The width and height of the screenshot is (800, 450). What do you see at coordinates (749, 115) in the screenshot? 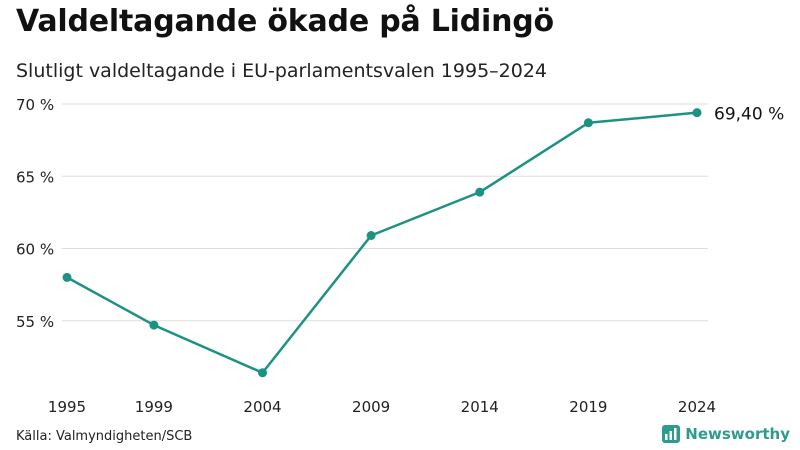
I see `end-value-label: 69,40 %` at bounding box center [749, 115].